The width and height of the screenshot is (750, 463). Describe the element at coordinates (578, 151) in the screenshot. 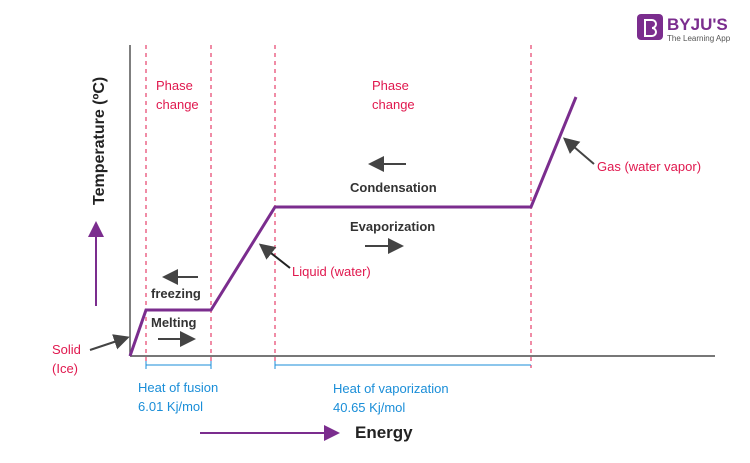

I see `gas-pointer-arrow` at that location.